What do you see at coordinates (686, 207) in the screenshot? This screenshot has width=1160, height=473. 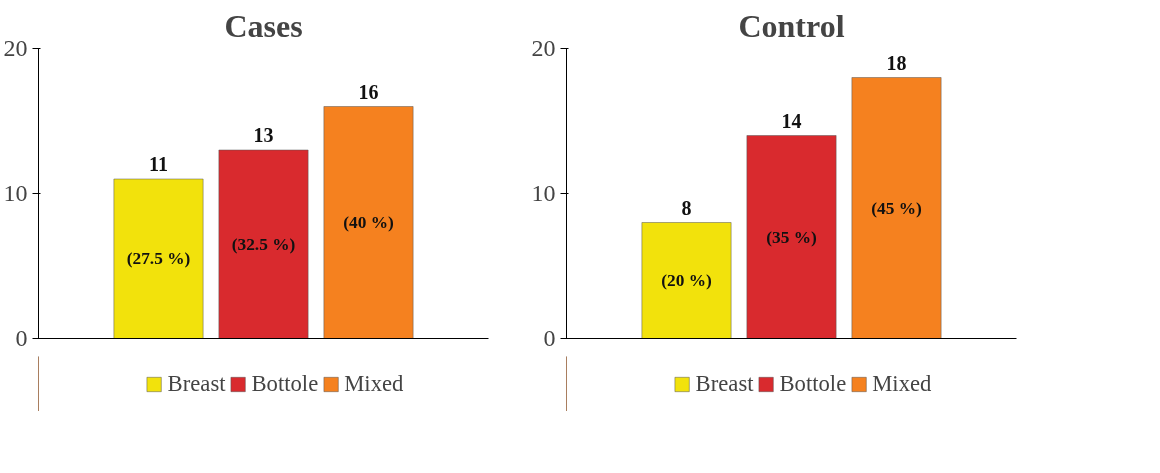 I see `data-label: 8` at bounding box center [686, 207].